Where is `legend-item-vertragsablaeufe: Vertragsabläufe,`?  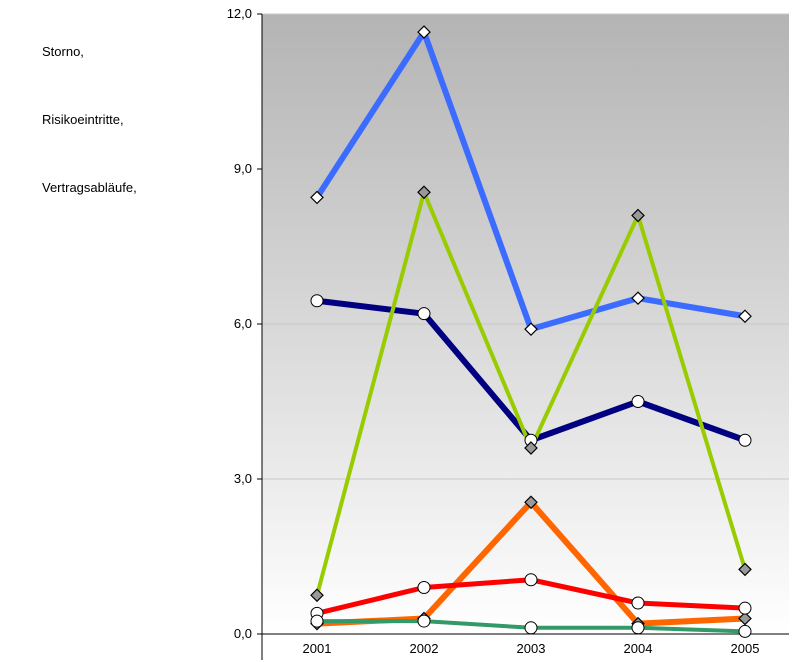
legend-item-vertragsablaeufe: Vertragsabläufe, is located at coordinates (89, 187).